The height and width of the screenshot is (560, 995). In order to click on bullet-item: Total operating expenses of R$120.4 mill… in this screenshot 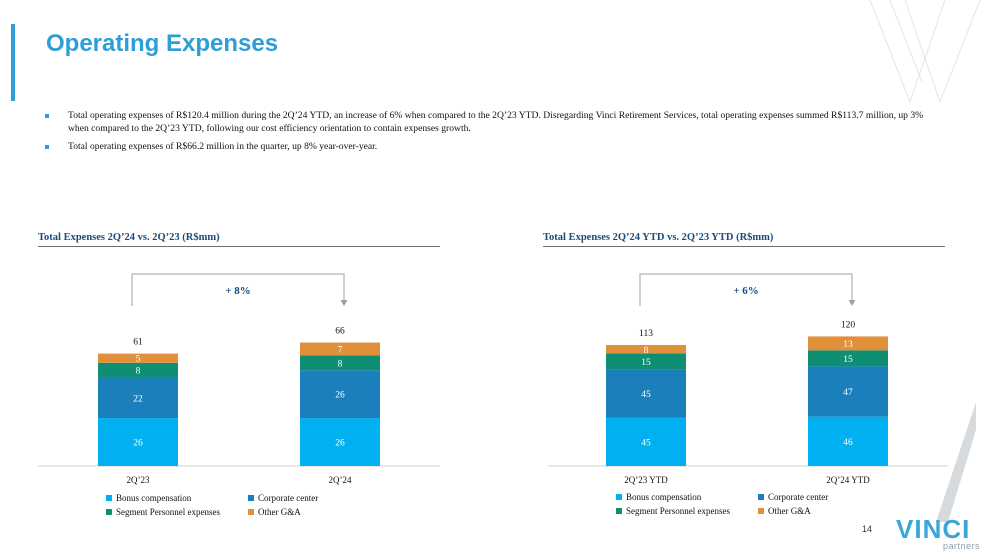, I will do `click(491, 122)`.